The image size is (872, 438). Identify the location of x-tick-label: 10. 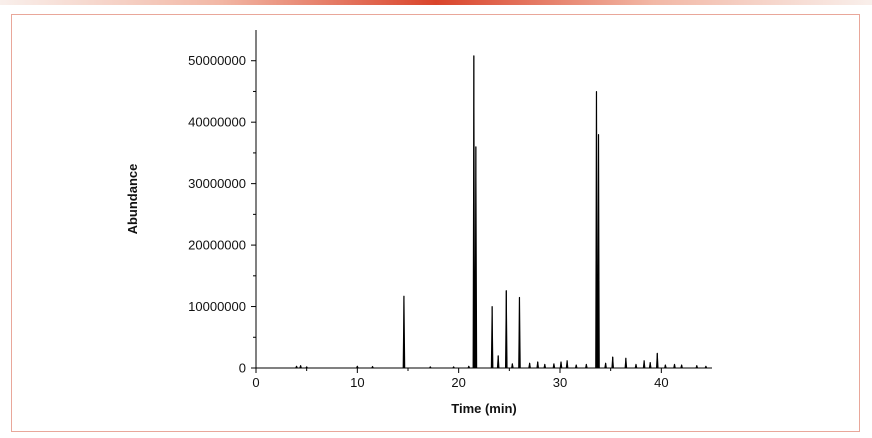
(357, 382).